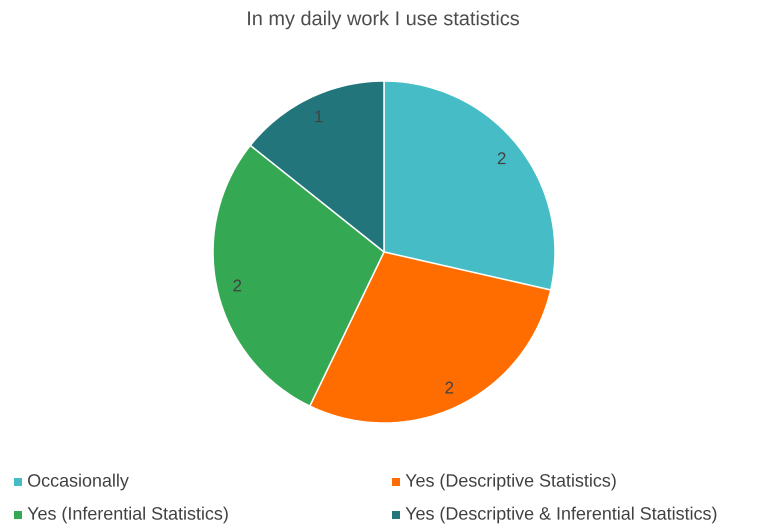  Describe the element at coordinates (78, 482) in the screenshot. I see `legend-label: Occasionally` at that location.